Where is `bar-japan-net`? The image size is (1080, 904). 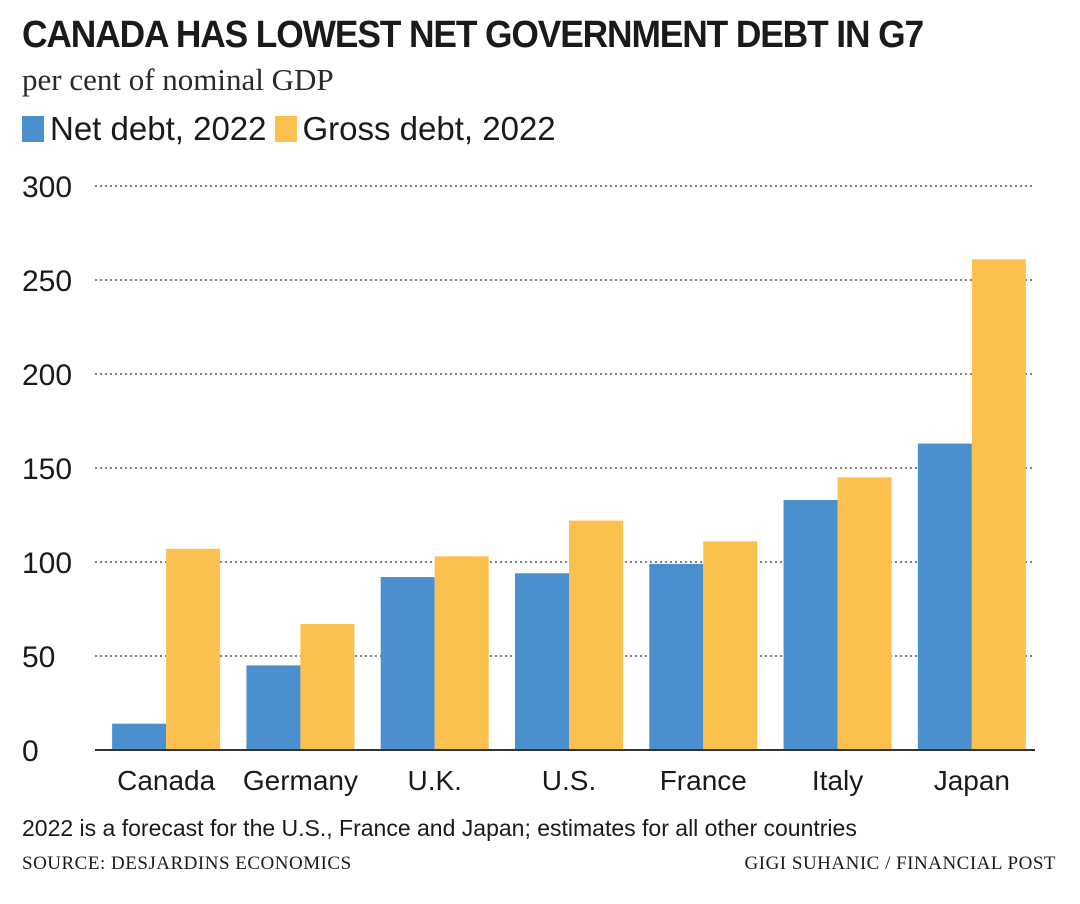
bar-japan-net is located at coordinates (944, 596).